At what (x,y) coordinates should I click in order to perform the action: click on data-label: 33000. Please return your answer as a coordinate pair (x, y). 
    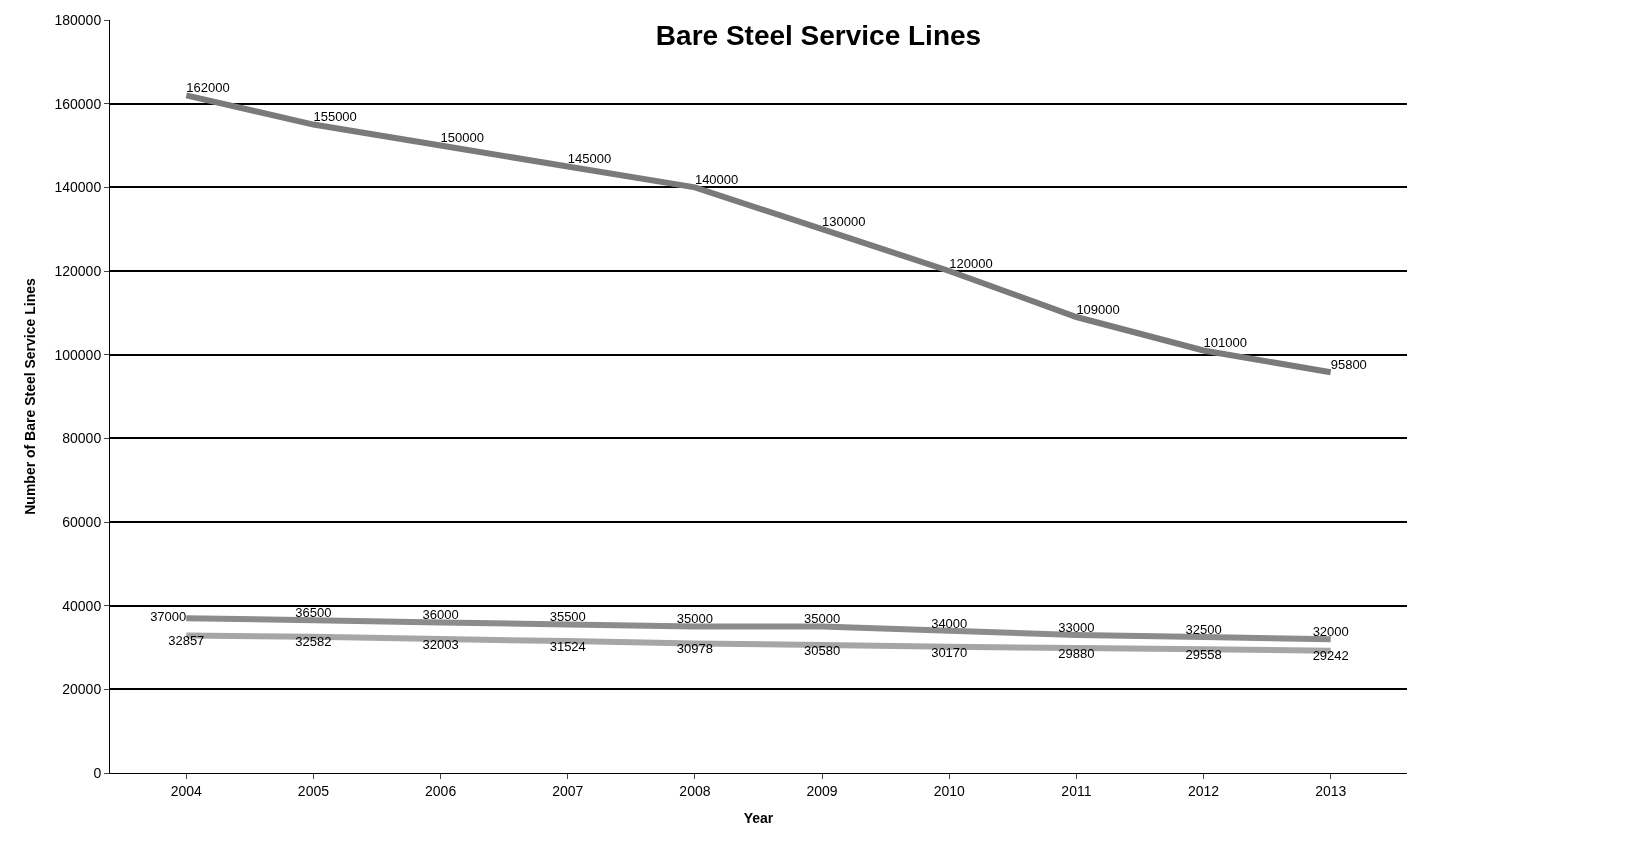
    Looking at the image, I should click on (1076, 627).